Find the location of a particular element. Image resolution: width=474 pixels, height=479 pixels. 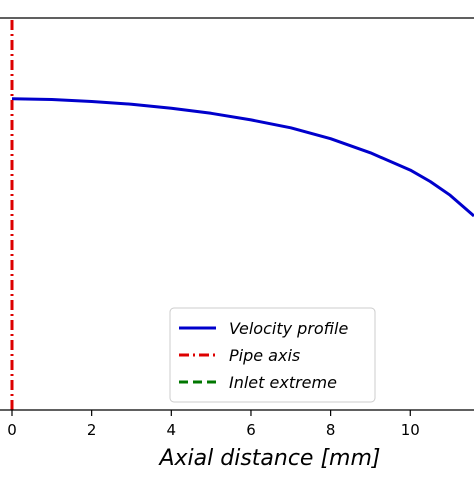

legend-label-1: Velocity profile is located at coordinates (288, 328).